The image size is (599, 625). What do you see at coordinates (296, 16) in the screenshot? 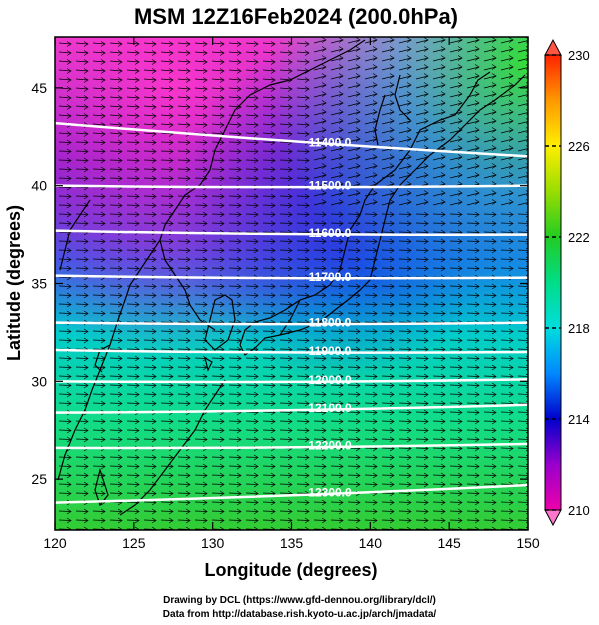
I see `chart-title: MSM 12Z16Feb2024 (200.0hPa)` at bounding box center [296, 16].